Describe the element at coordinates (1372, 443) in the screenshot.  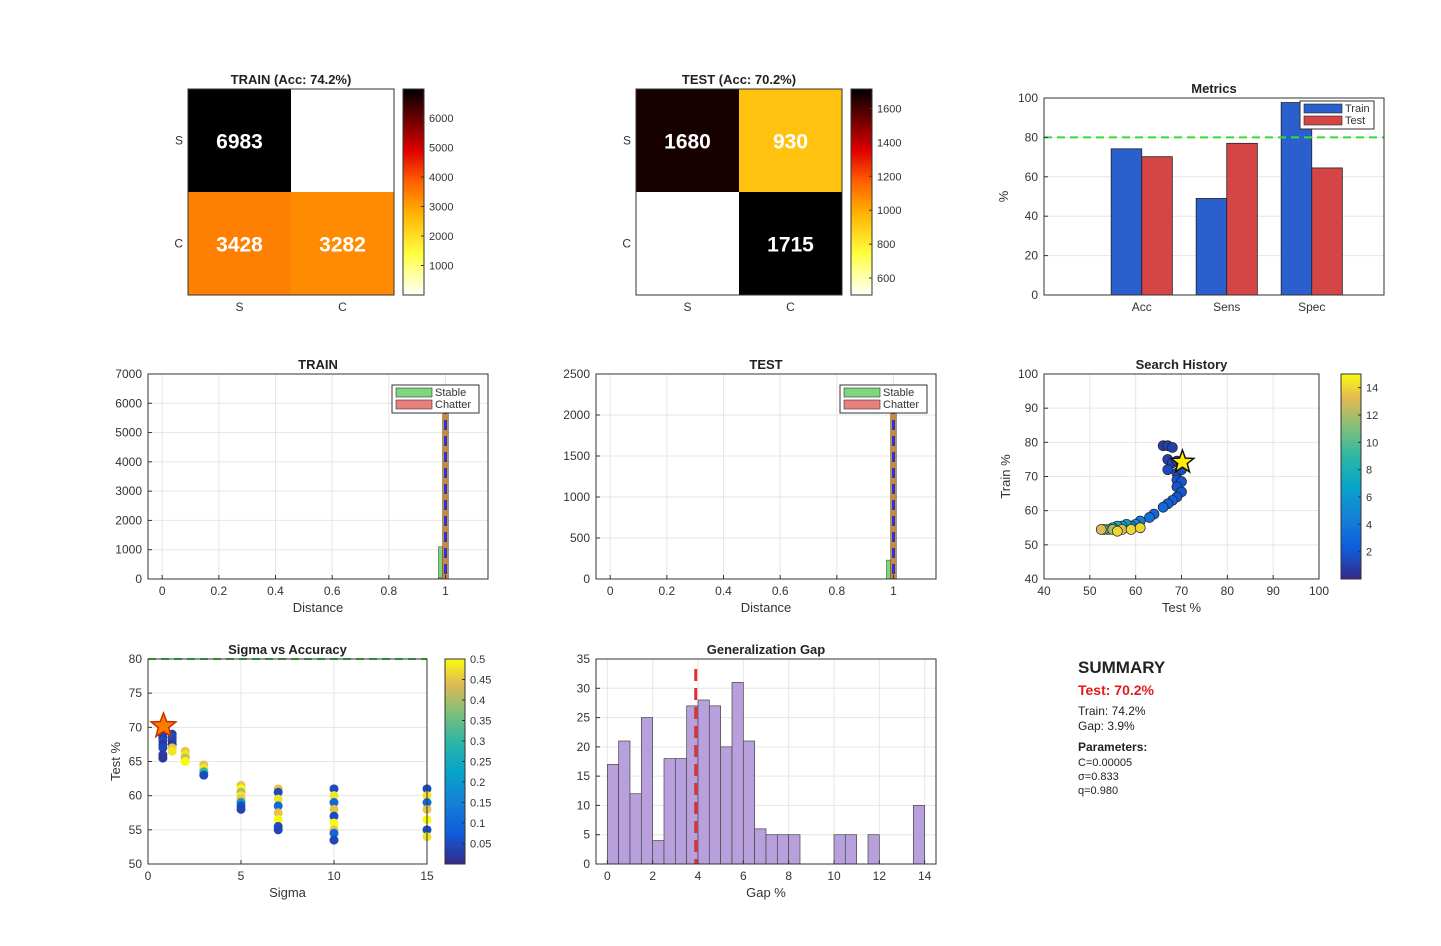
I see `colorbar-tick-label: 10` at that location.